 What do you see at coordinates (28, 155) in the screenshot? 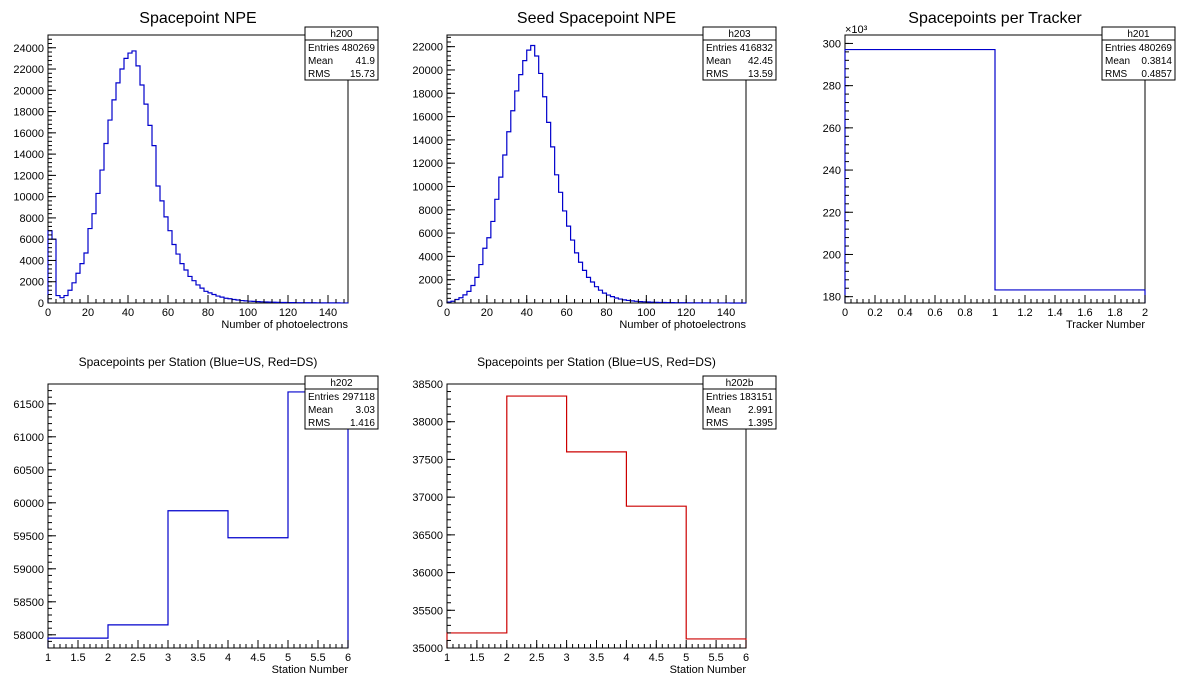
I see `y-tick-label: 14000` at bounding box center [28, 155].